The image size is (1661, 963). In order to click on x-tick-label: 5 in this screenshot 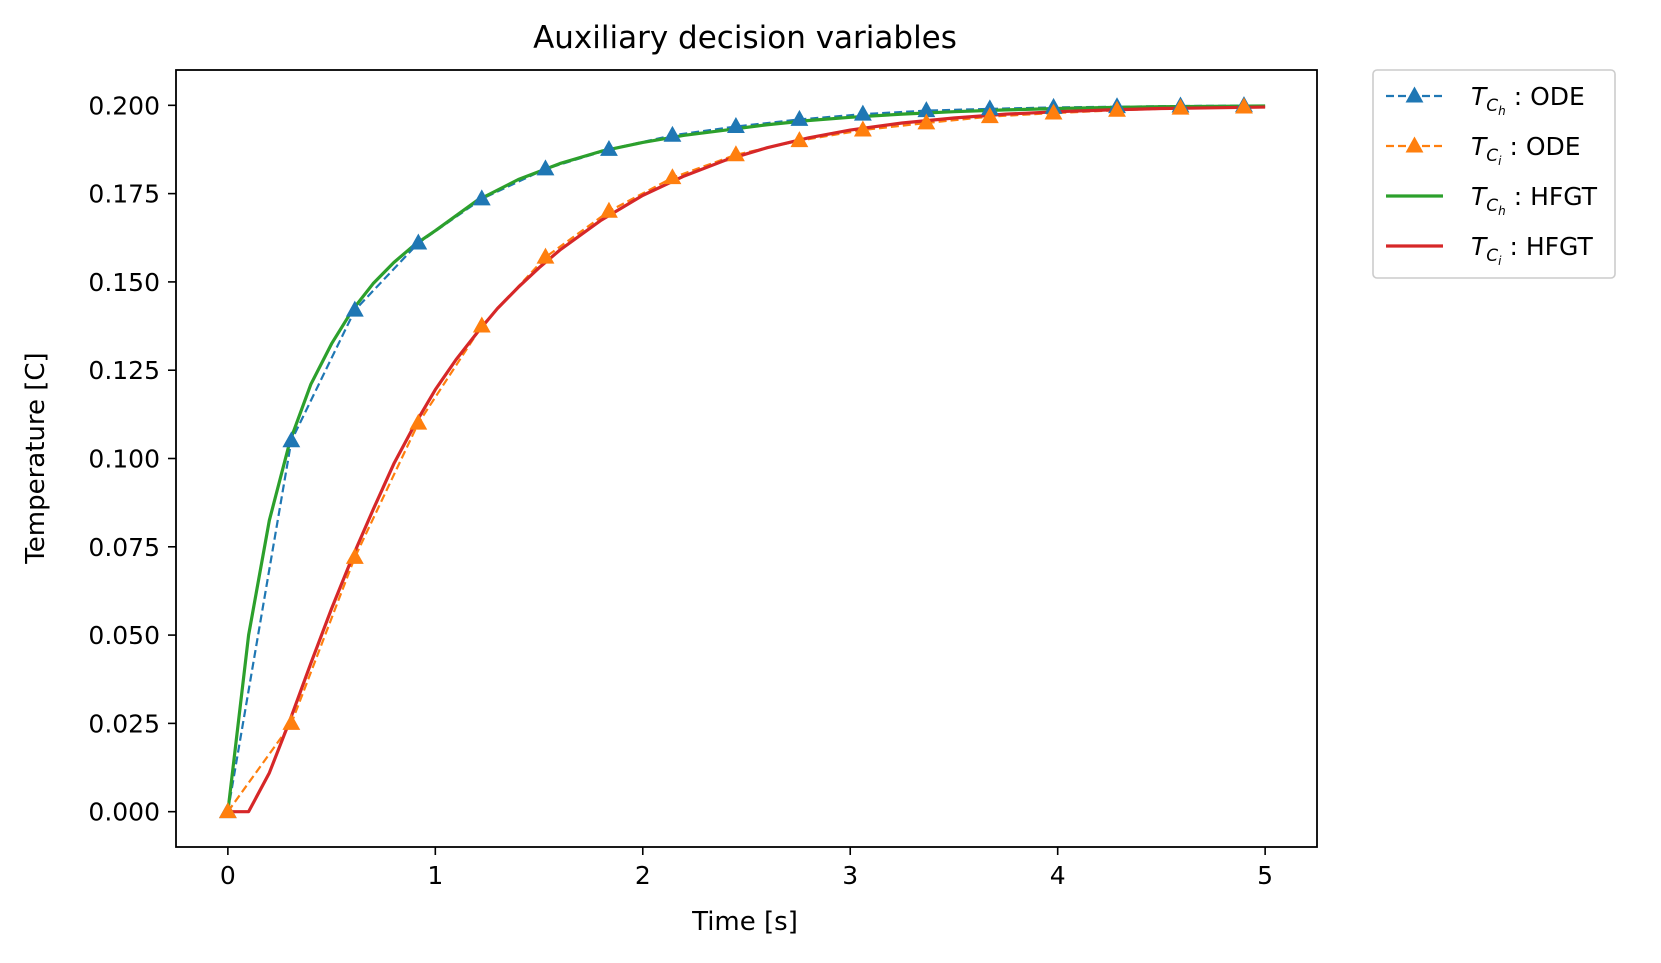, I will do `click(1265, 875)`.